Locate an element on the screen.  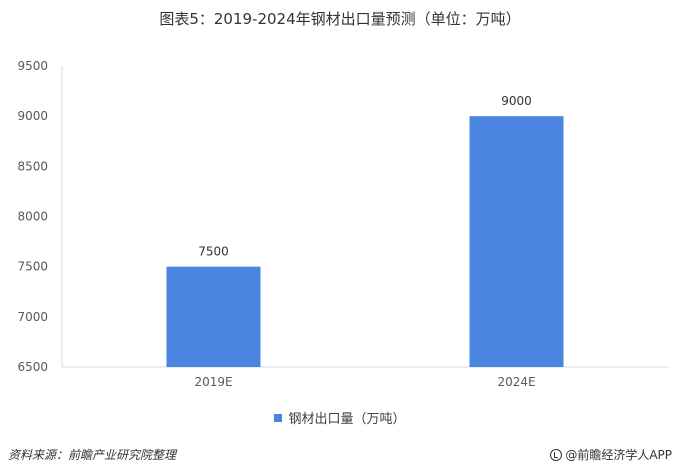
x-tick-label: 2019E is located at coordinates (213, 382).